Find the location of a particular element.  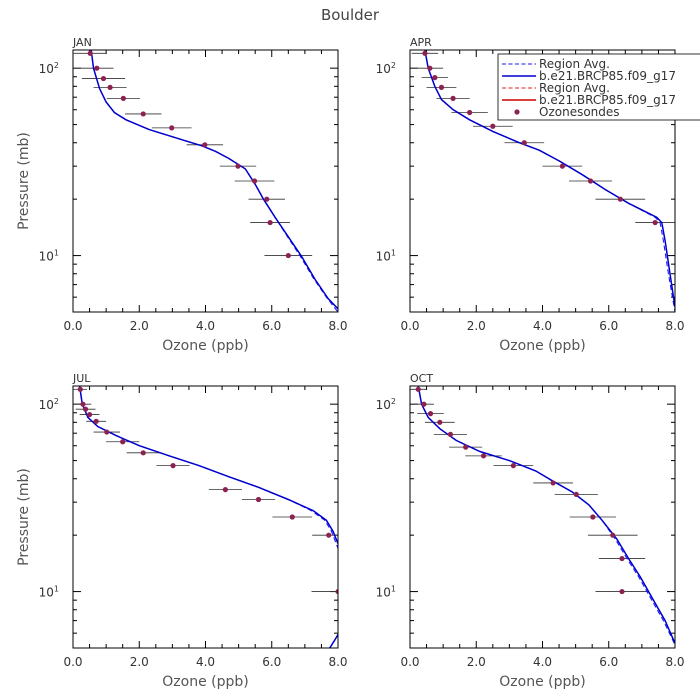

legend-box is located at coordinates (598, 87).